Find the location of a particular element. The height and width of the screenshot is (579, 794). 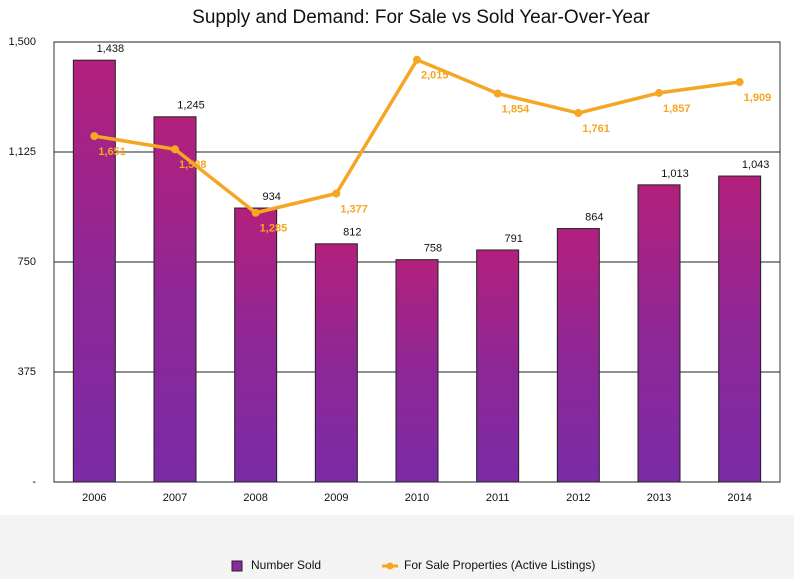

legend-label: For Sale Properties (Active Listings) is located at coordinates (499, 565).